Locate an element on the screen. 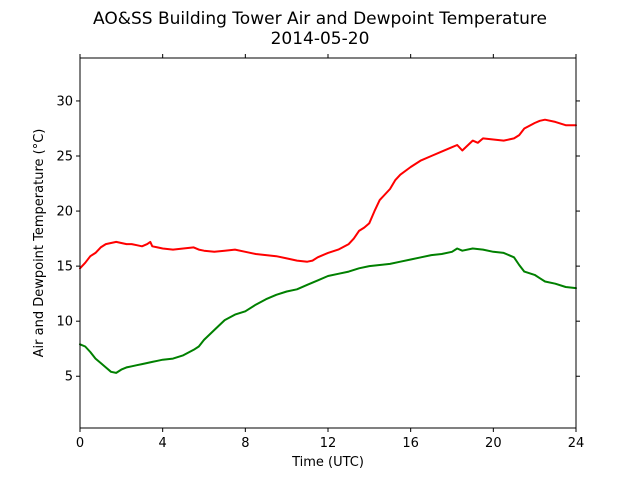  x-tick-label: 16 is located at coordinates (410, 443).